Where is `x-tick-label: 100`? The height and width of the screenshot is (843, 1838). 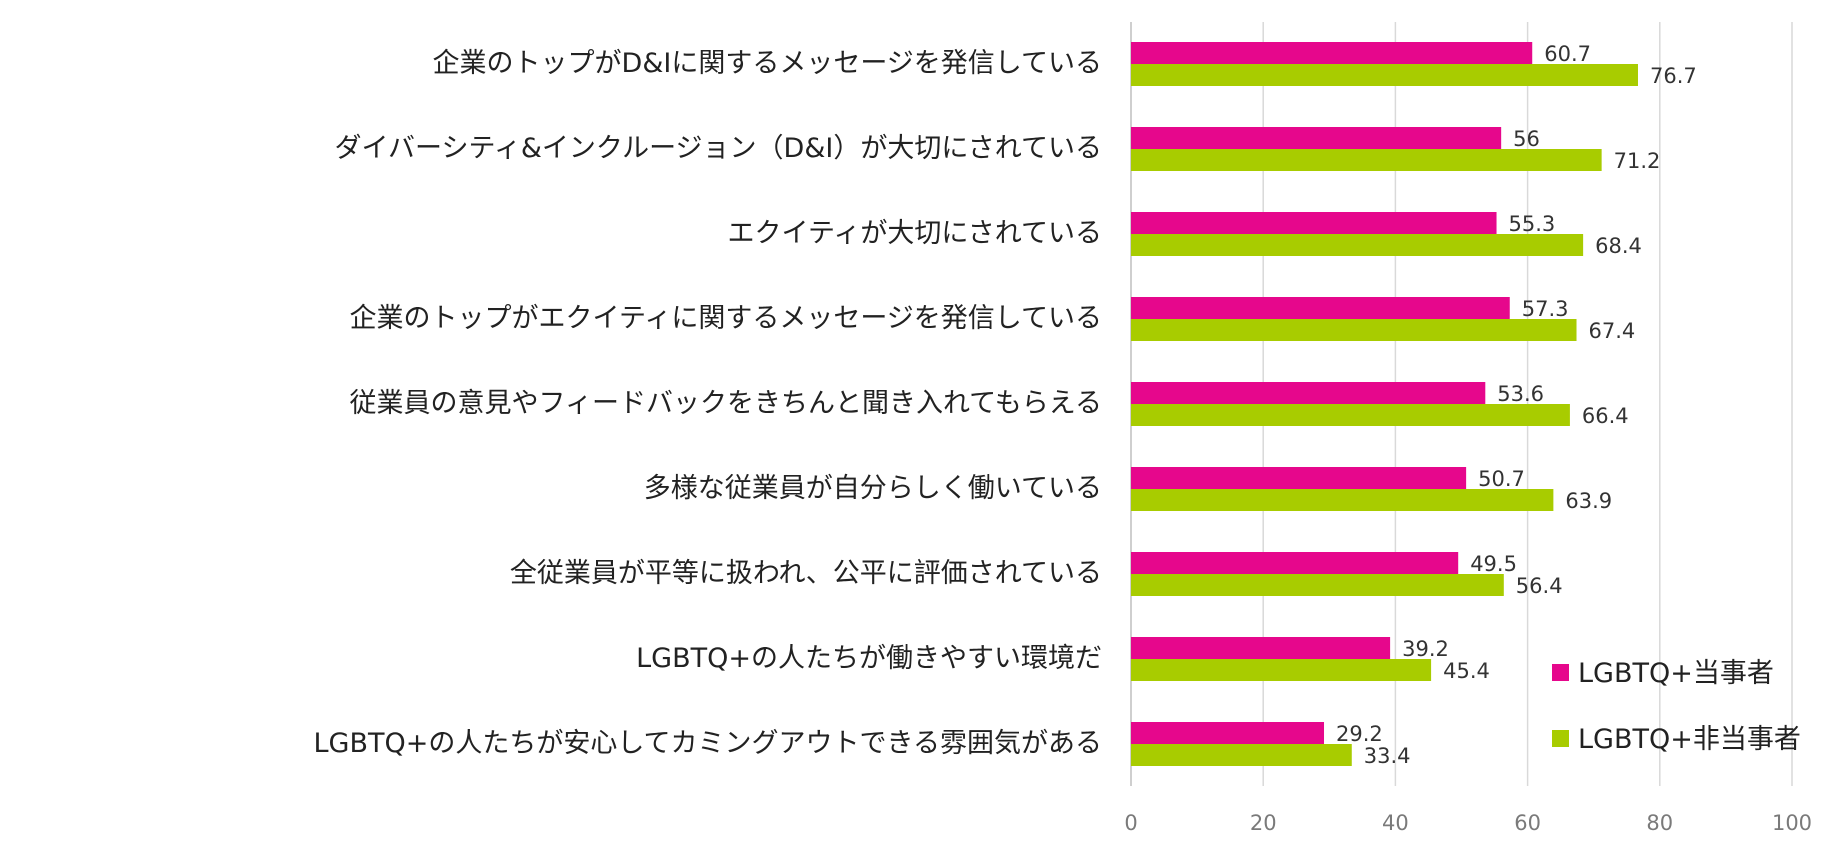 x-tick-label: 100 is located at coordinates (1792, 823).